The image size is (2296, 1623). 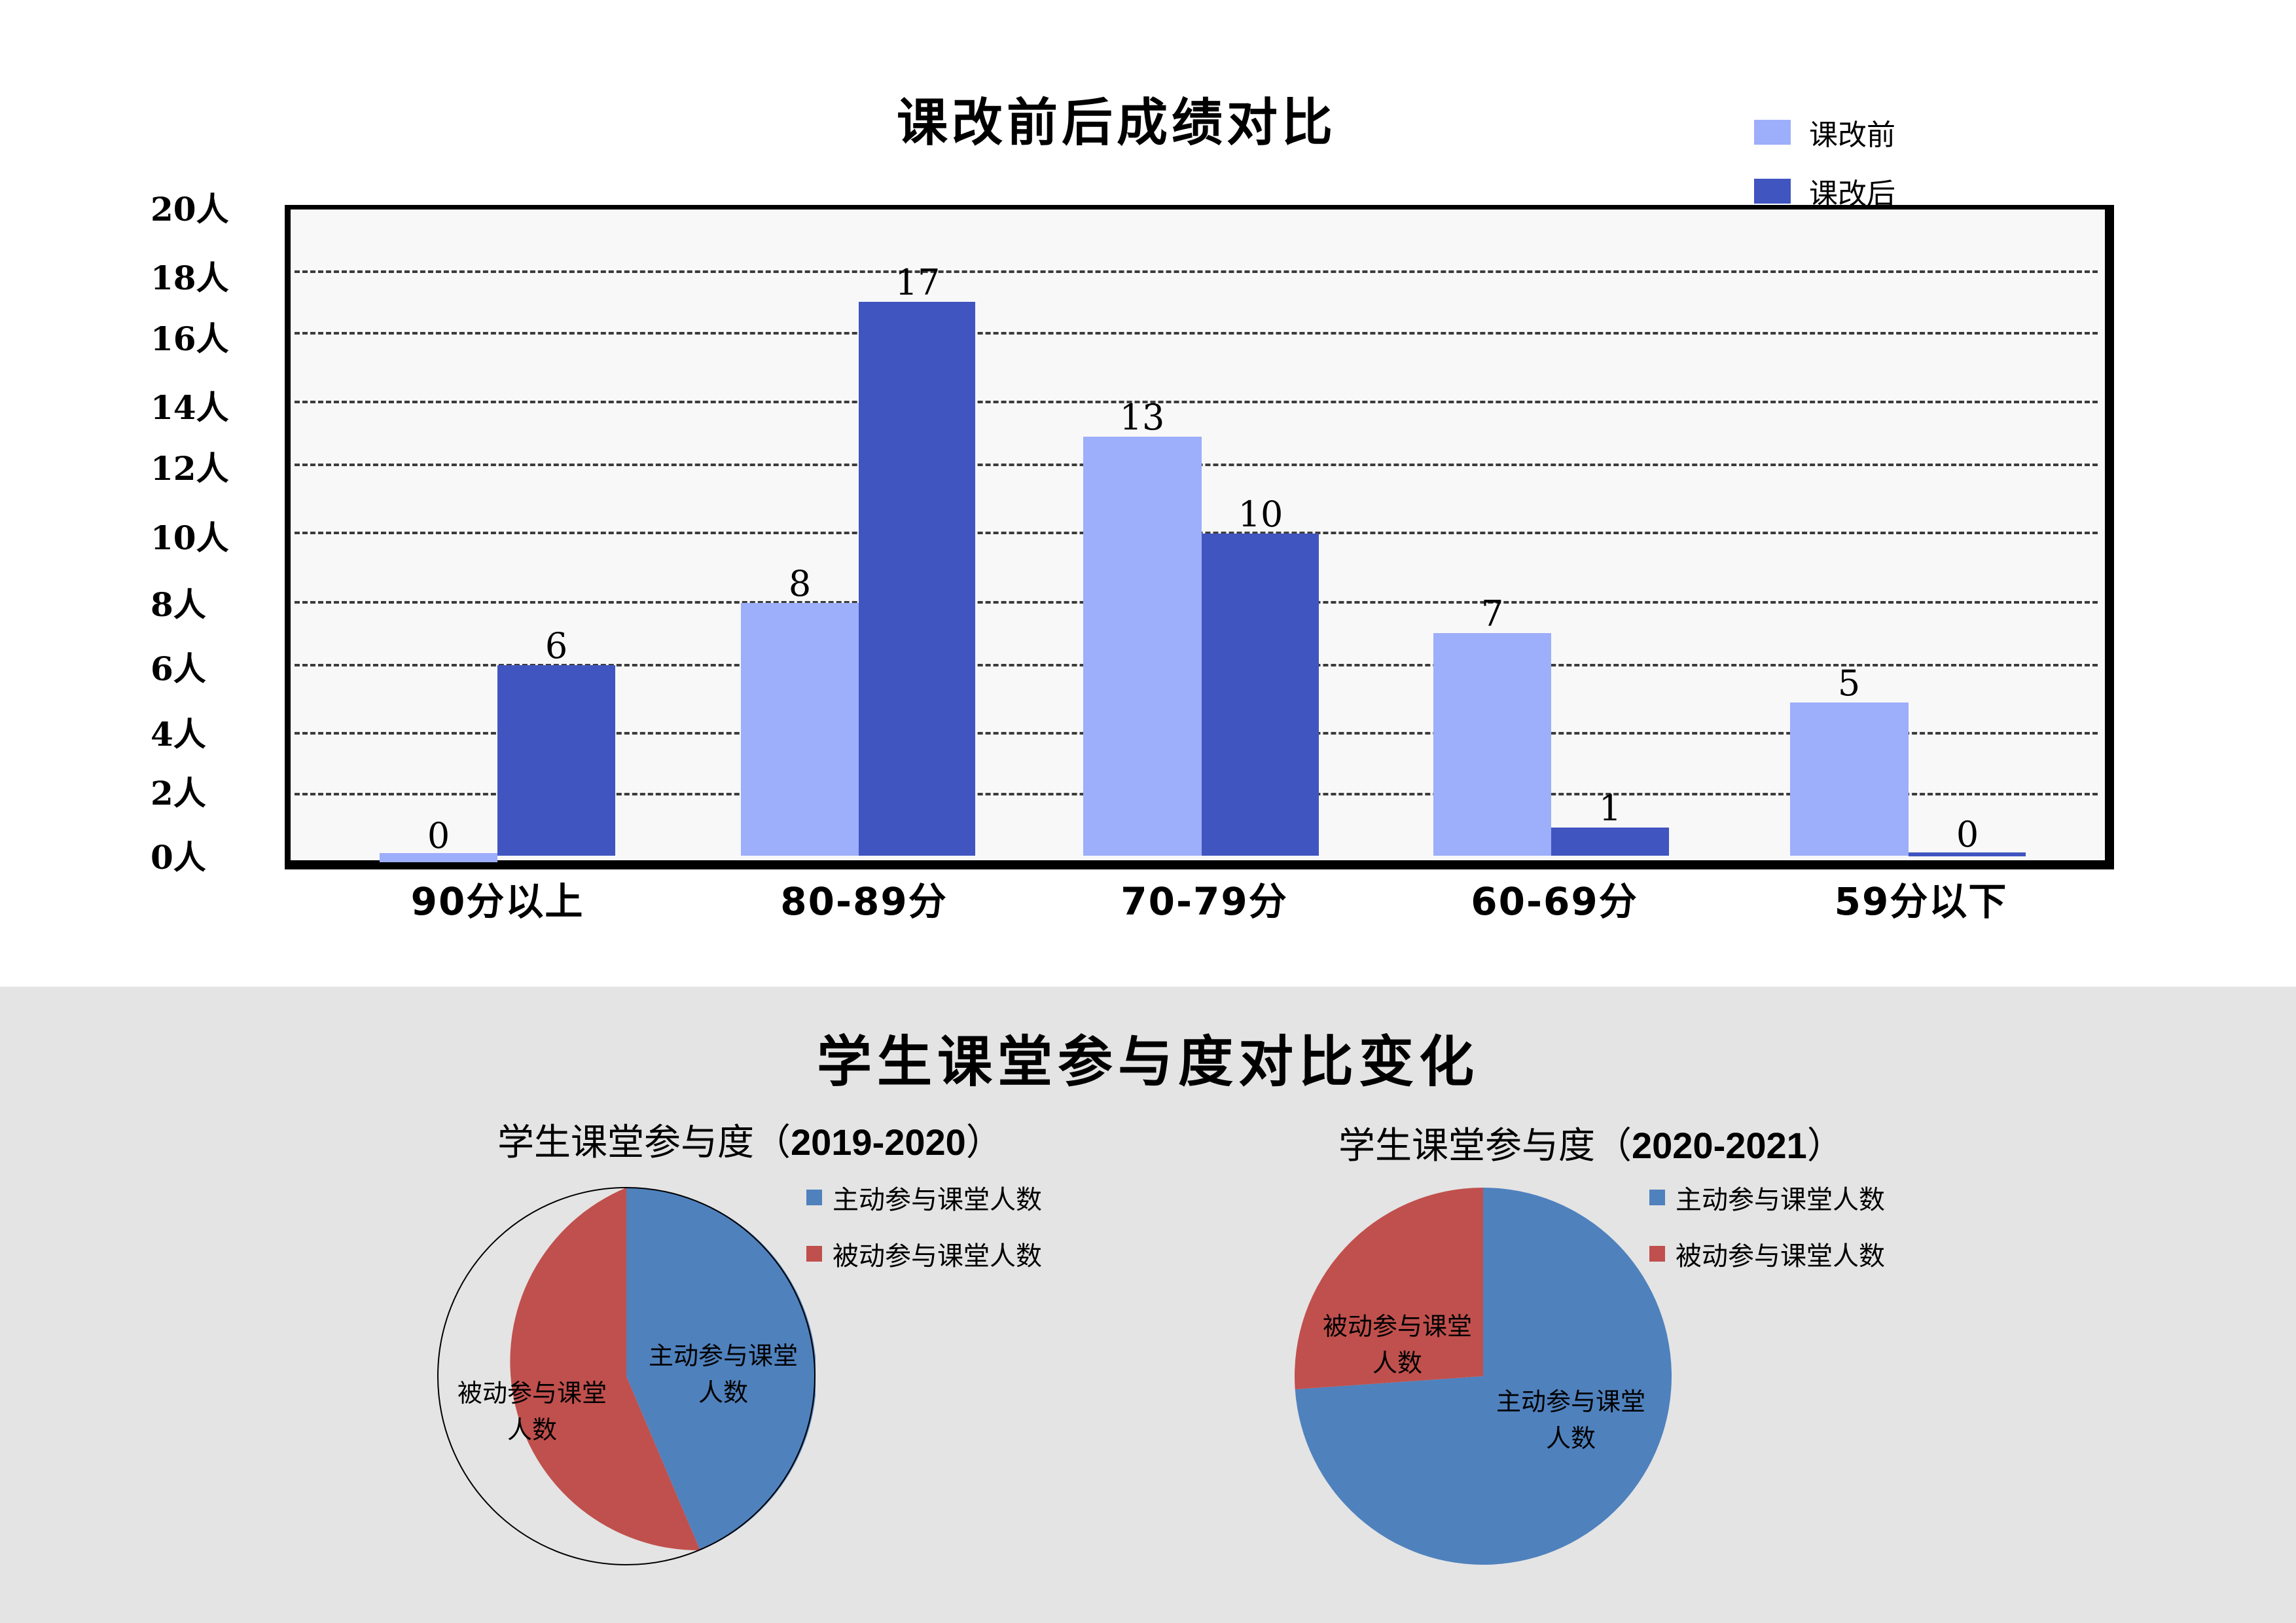 I want to click on pie-2019, so click(x=626, y=1376).